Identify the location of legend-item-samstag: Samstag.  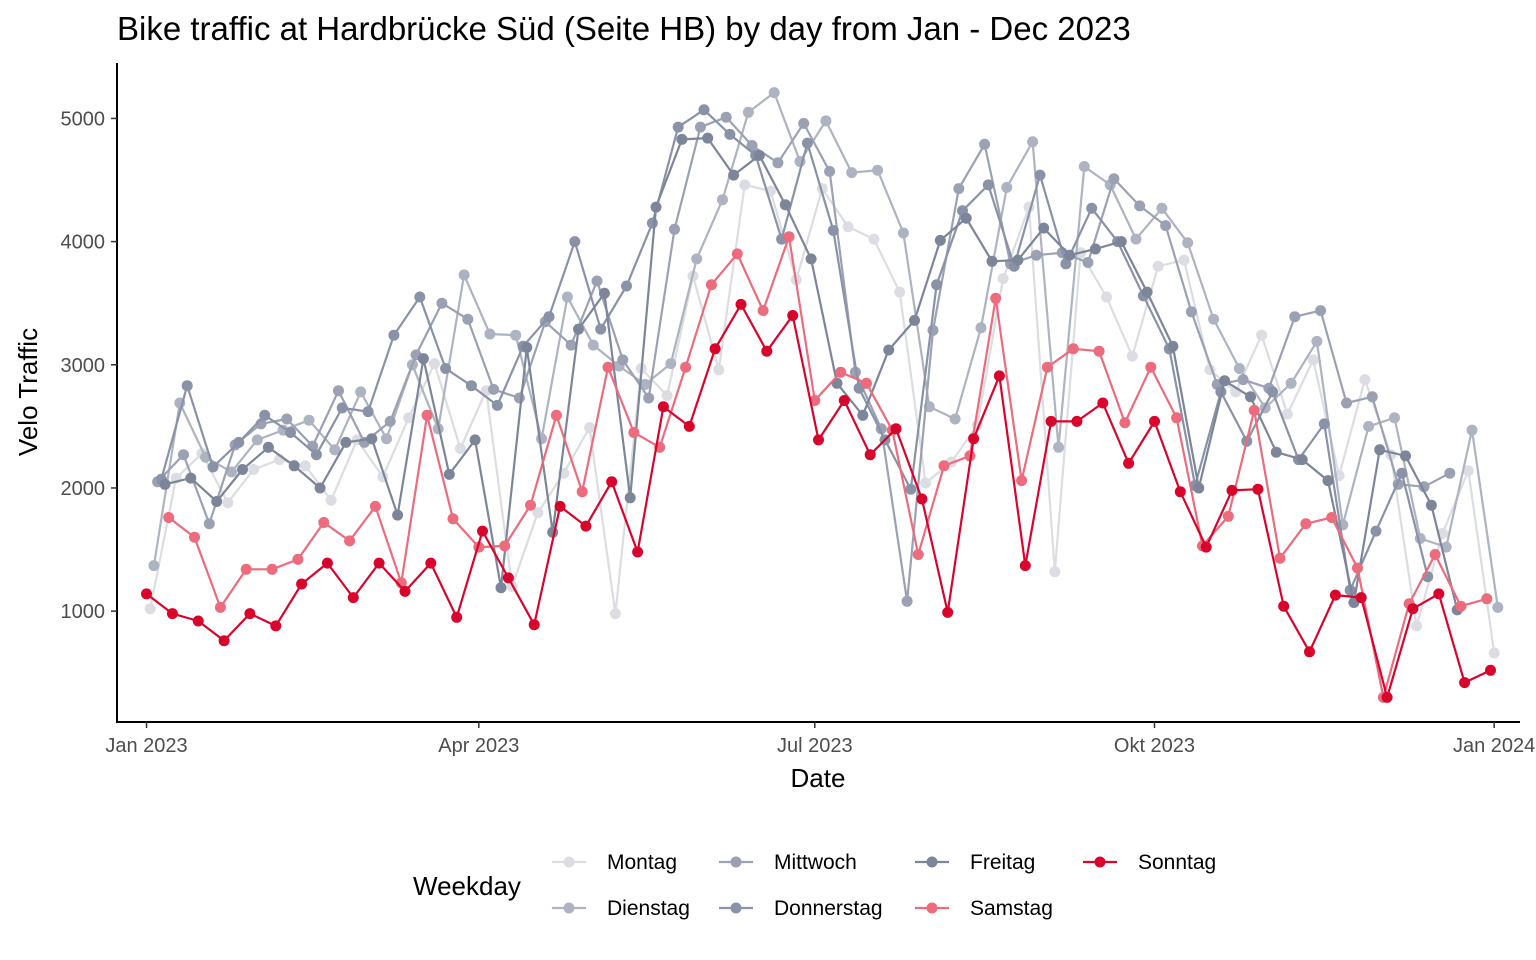
(984, 908).